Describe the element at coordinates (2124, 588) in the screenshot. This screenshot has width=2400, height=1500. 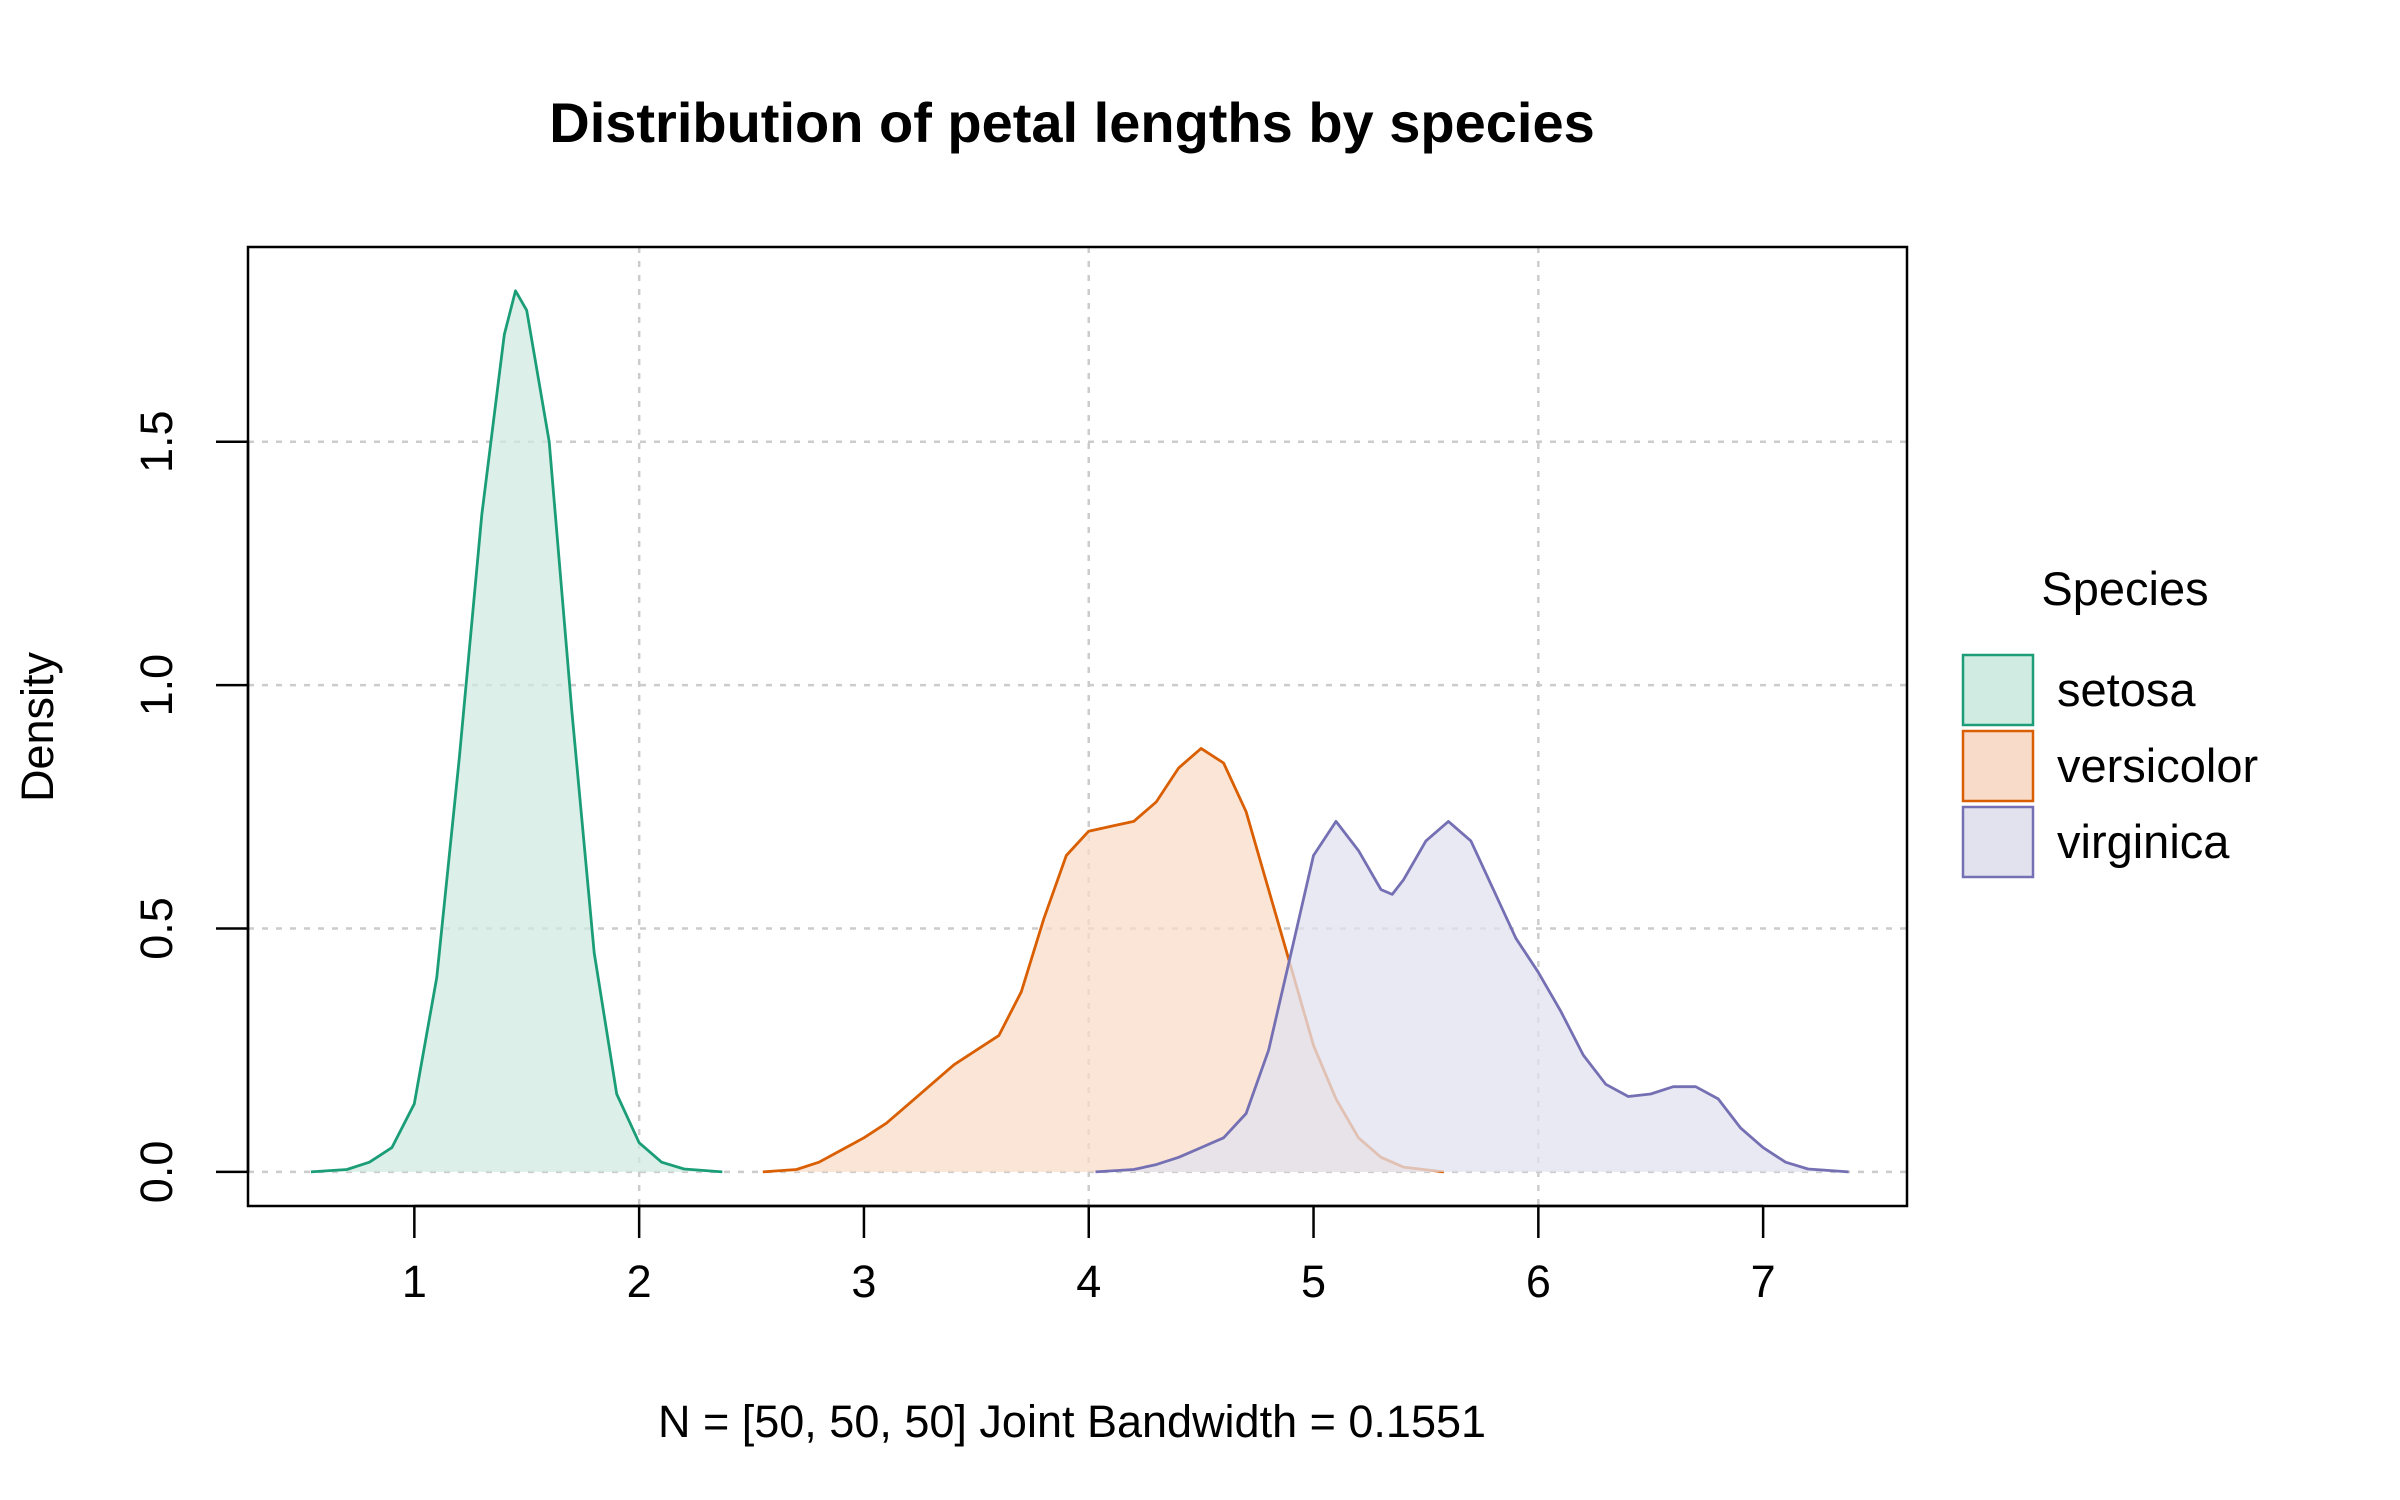
I see `legend-title: Species` at that location.